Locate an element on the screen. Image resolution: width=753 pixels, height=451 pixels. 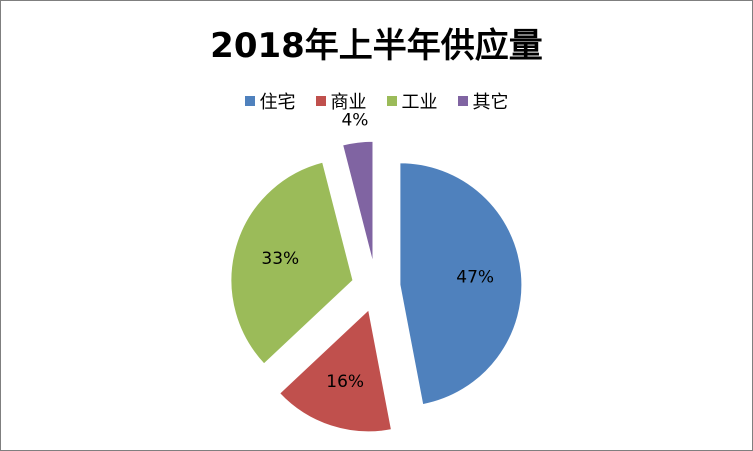
slice-industrial is located at coordinates (292, 263).